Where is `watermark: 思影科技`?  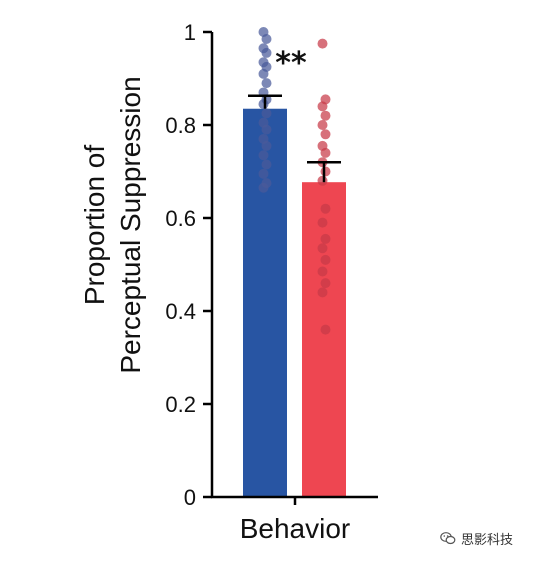
watermark: 思影科技 is located at coordinates (476, 538).